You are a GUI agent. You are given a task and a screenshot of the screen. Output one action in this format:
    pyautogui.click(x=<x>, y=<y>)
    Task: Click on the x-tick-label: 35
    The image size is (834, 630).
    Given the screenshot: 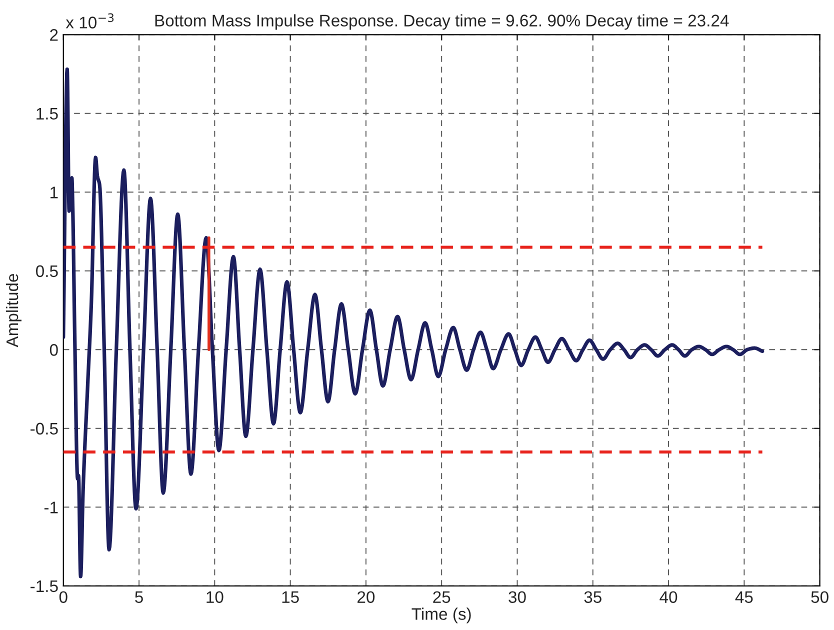 What is the action you would take?
    pyautogui.click(x=593, y=597)
    